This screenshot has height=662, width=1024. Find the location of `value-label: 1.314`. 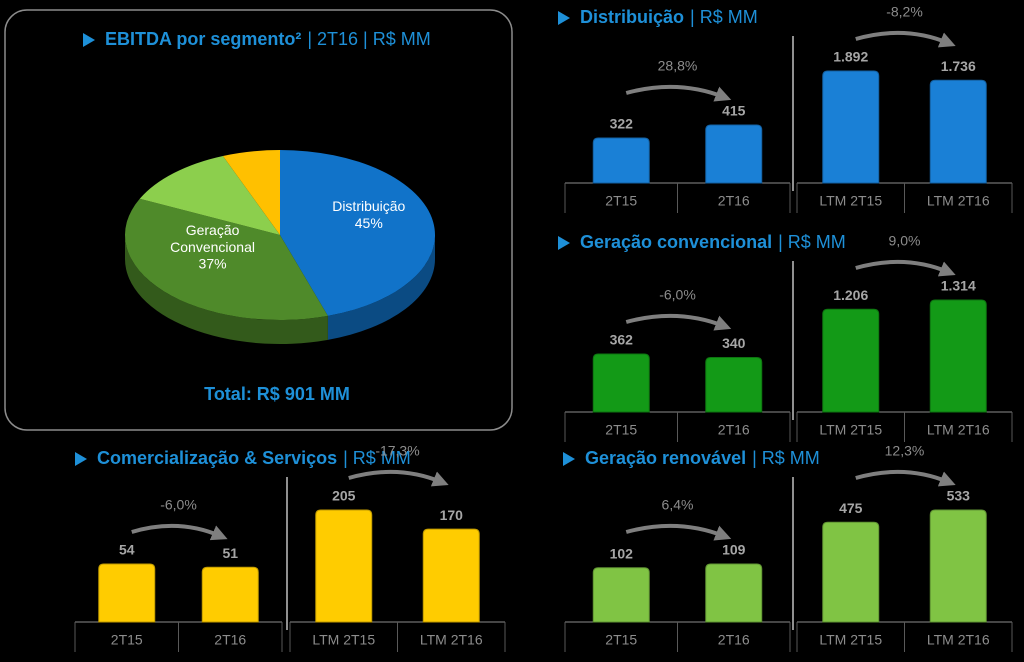

value-label: 1.314 is located at coordinates (958, 286).